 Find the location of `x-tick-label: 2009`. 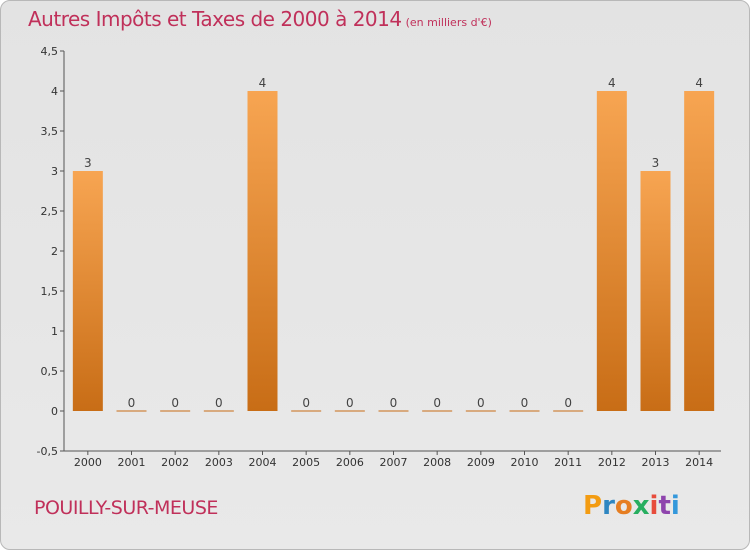

x-tick-label: 2009 is located at coordinates (481, 462).